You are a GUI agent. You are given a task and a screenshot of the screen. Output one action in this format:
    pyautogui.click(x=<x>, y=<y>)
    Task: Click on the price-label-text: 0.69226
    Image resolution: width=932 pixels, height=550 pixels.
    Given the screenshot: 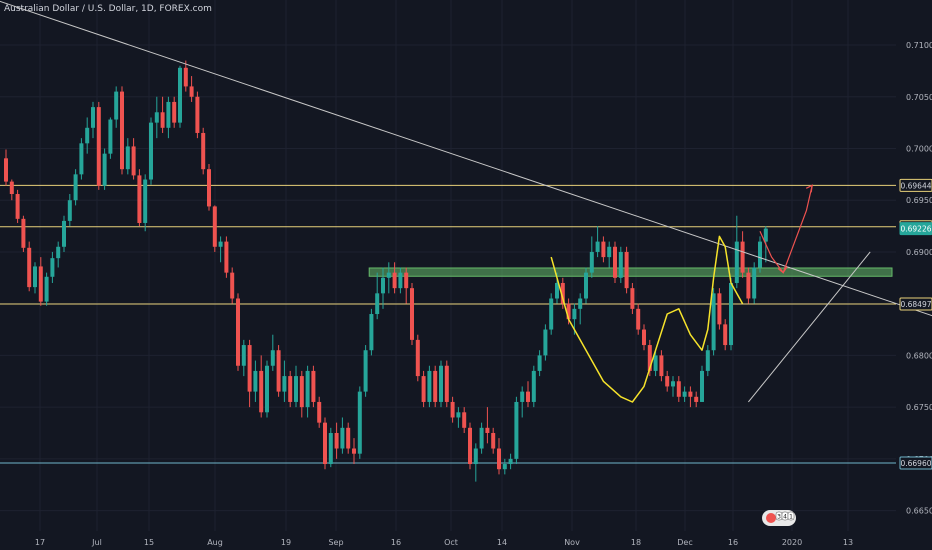 What is the action you would take?
    pyautogui.click(x=915, y=229)
    